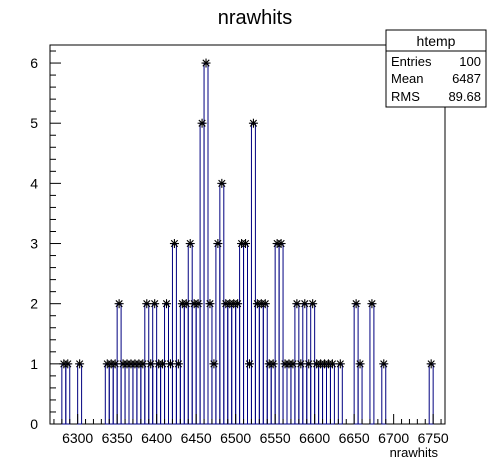 This screenshot has width=496, height=472. What do you see at coordinates (77, 438) in the screenshot?
I see `x-tick-label: 6300` at bounding box center [77, 438].